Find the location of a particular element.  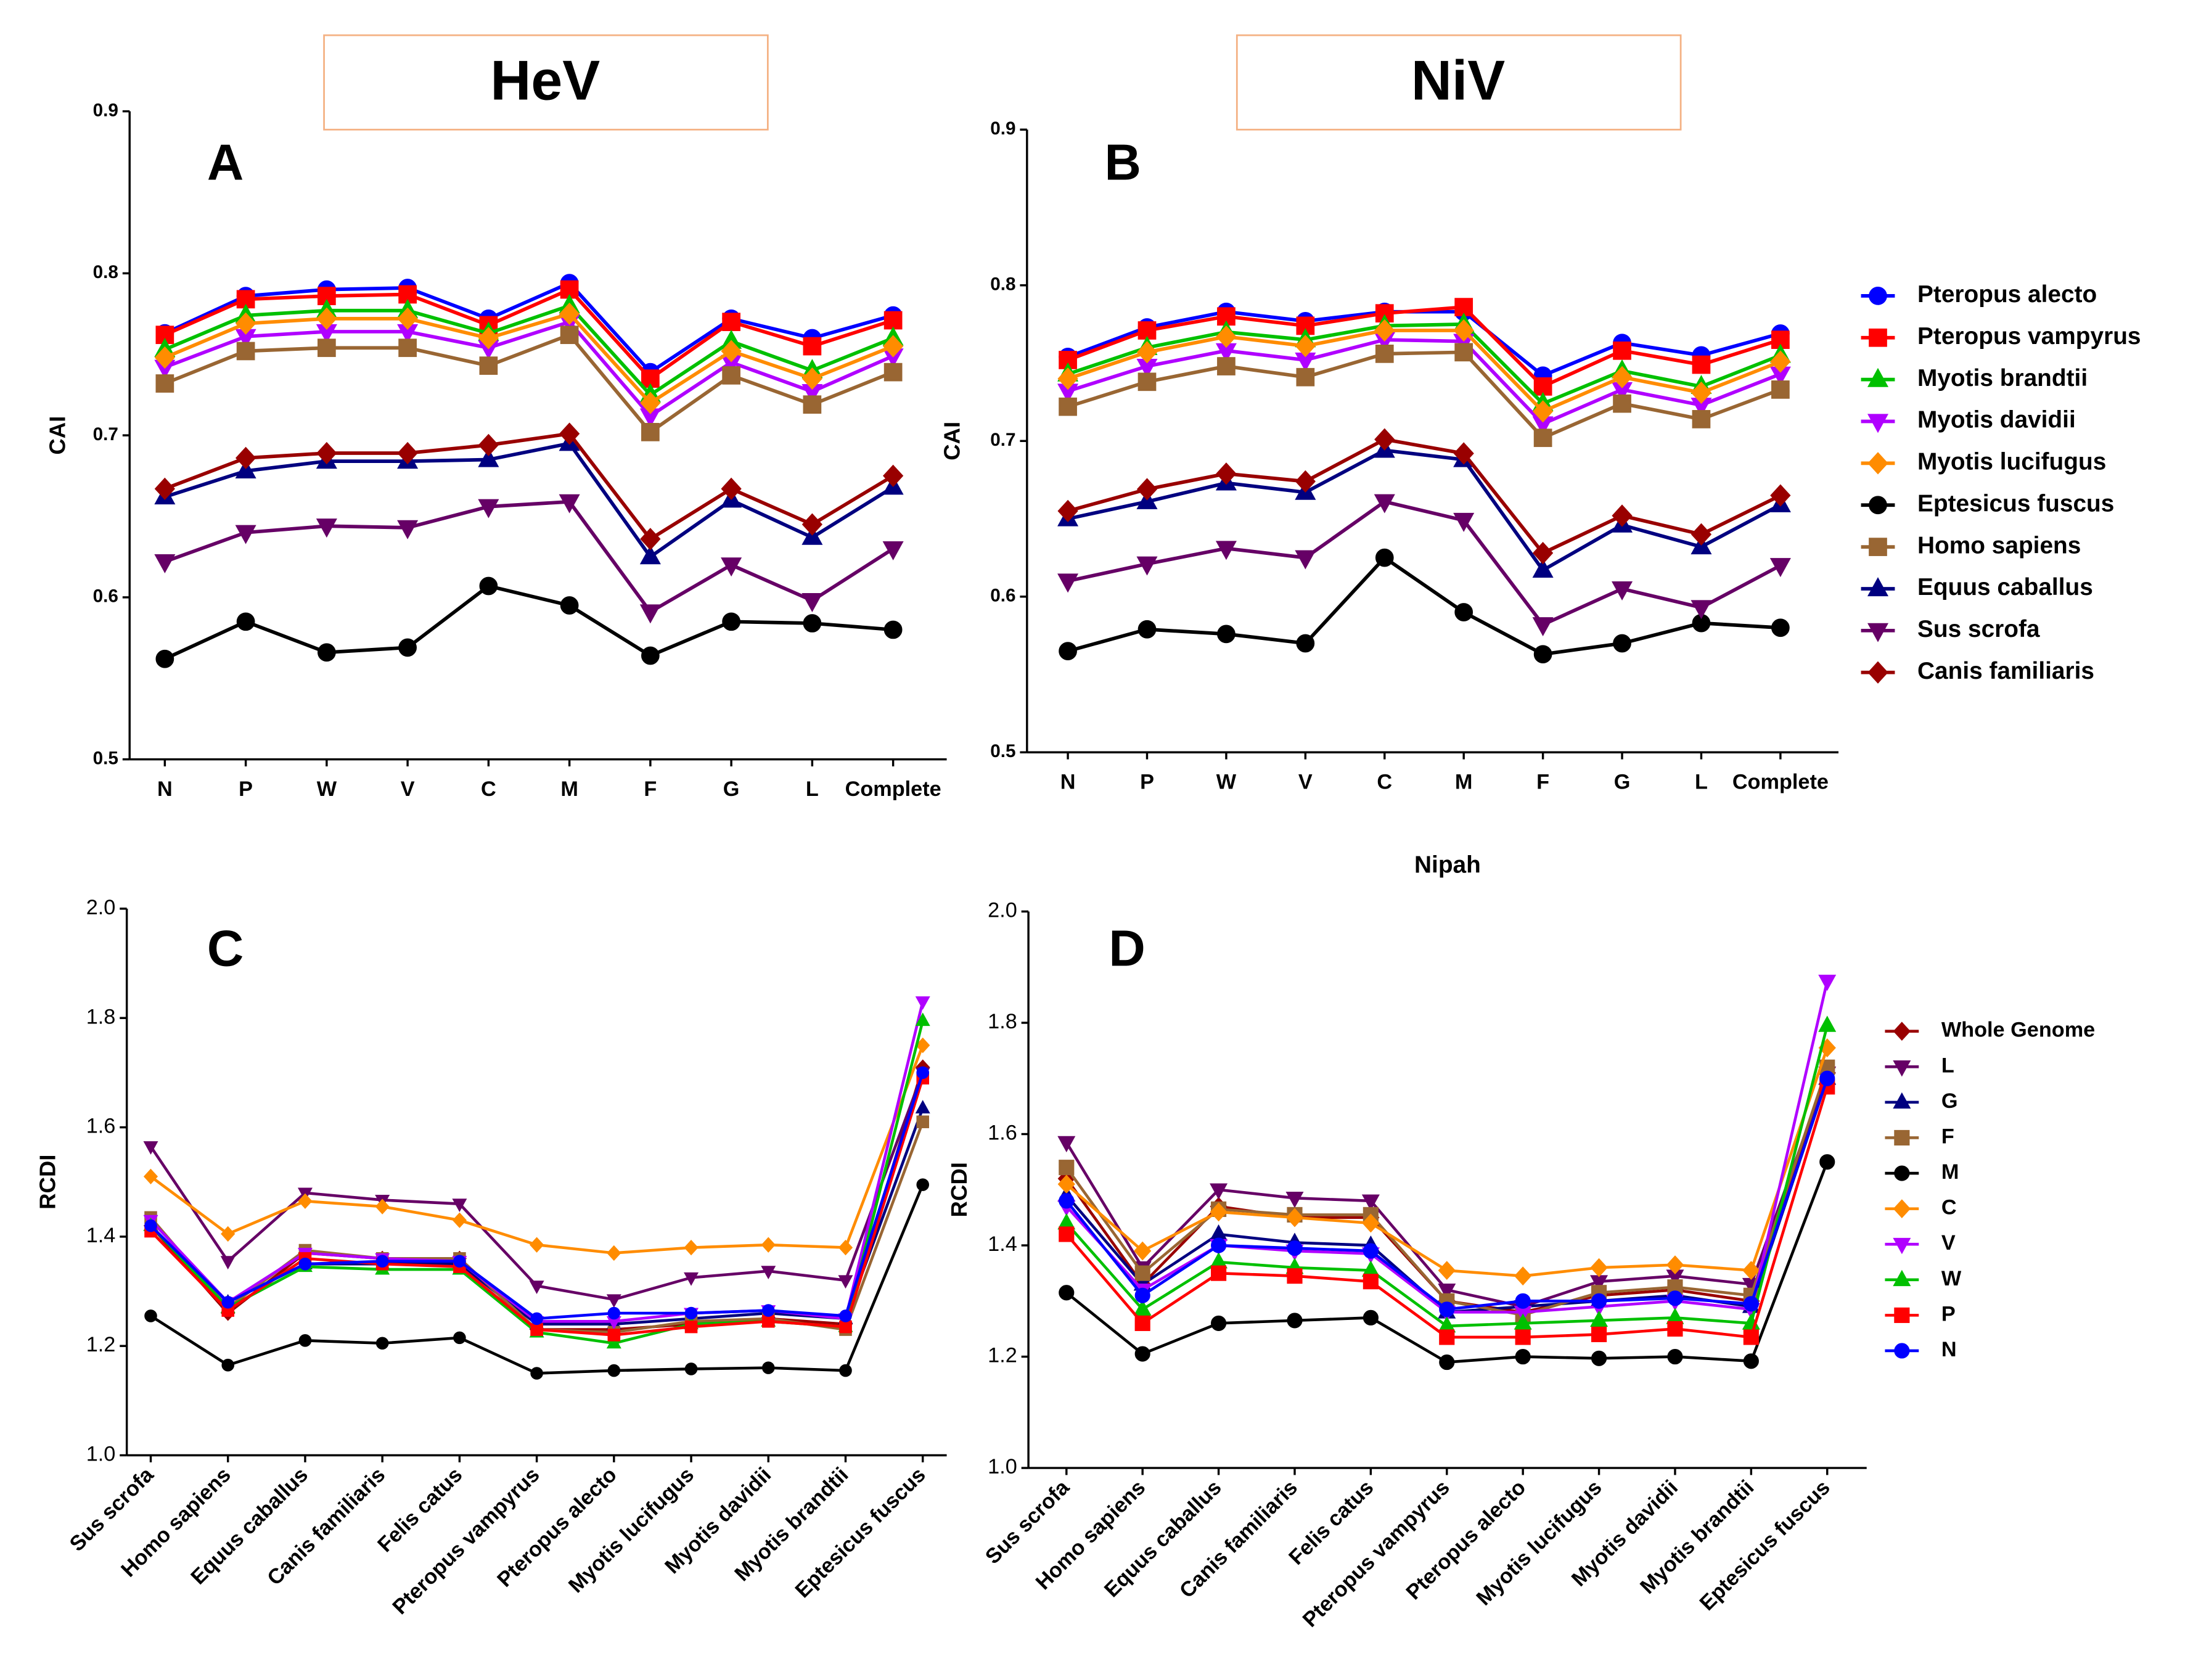

y-tick-label: 0.9 is located at coordinates (1002, 128).